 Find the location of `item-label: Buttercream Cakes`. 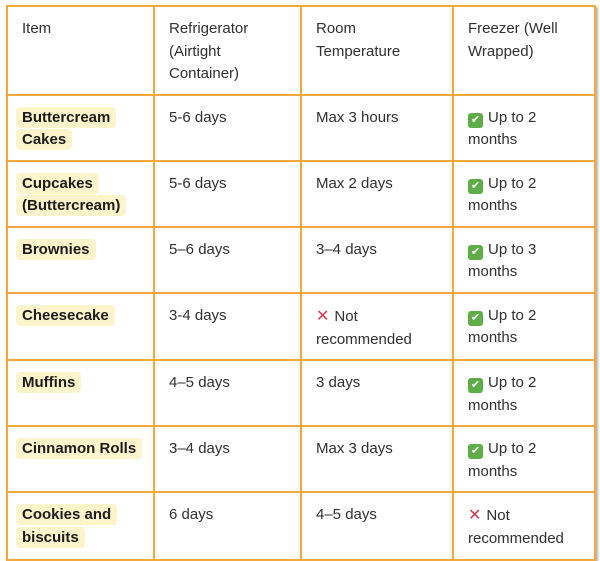

item-label: Buttercream Cakes is located at coordinates (66, 128).